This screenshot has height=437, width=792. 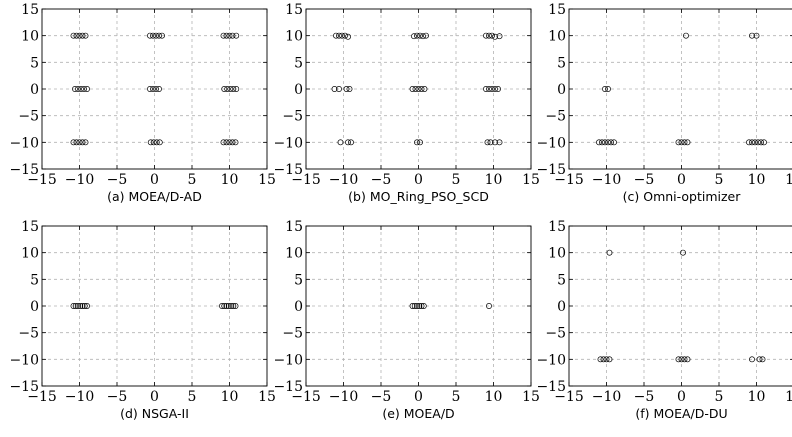 I want to click on y-tick-label: 15, so click(x=30, y=10).